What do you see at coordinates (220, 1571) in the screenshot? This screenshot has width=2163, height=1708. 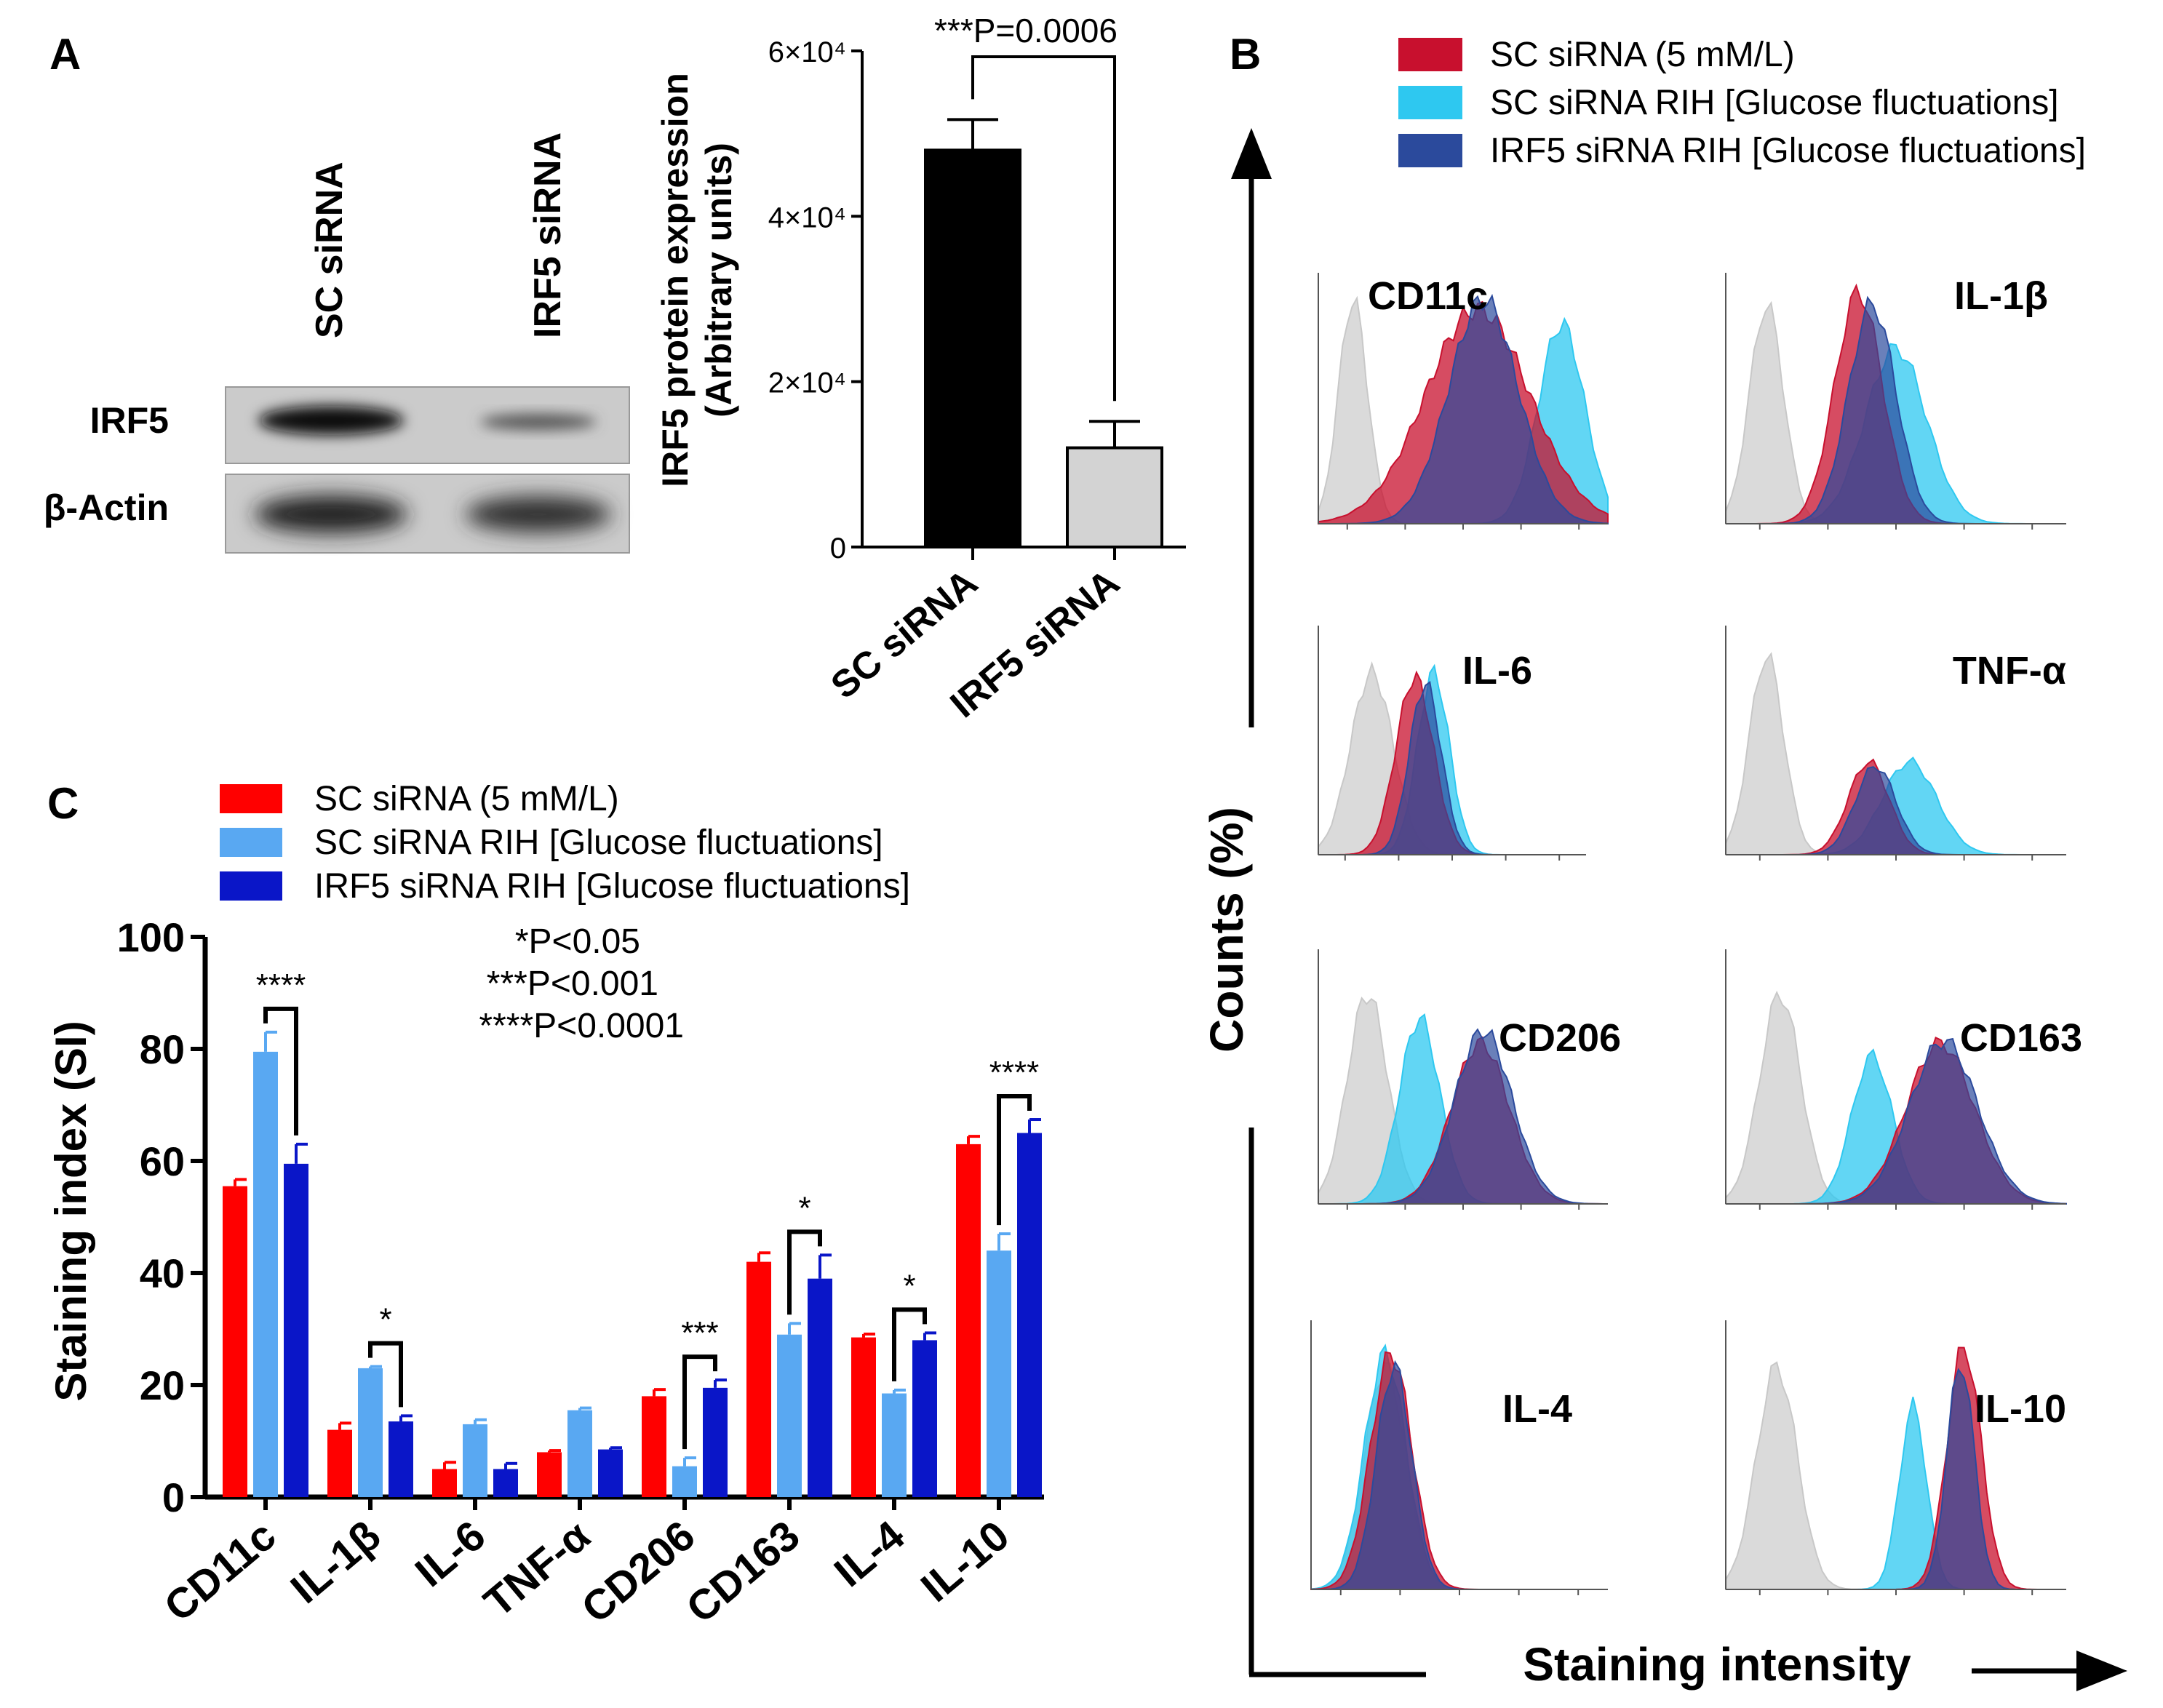 I see `x-tick-label: CD11c` at bounding box center [220, 1571].